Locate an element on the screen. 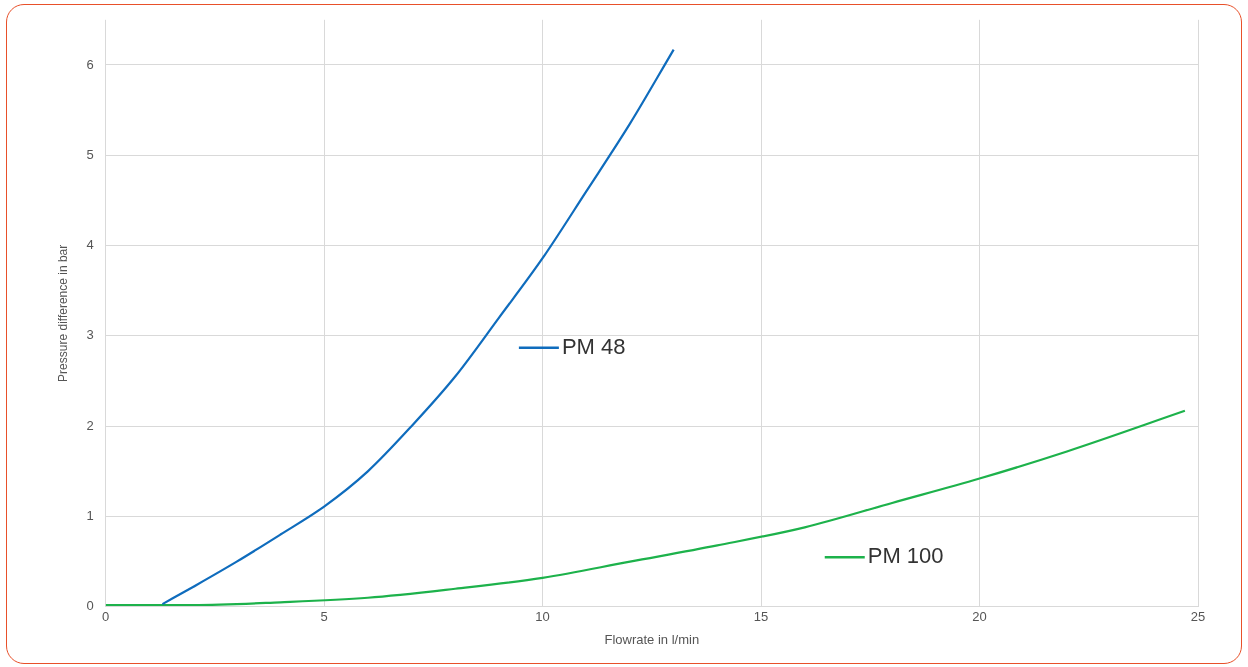  y-tick-label: 5 is located at coordinates (90, 154).